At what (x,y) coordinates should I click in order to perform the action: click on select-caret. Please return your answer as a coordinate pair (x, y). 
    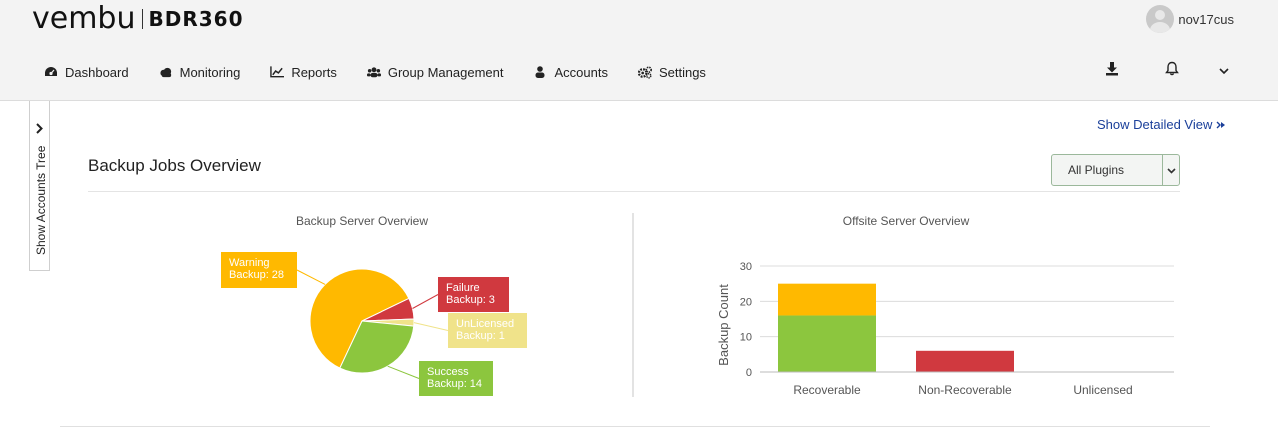
    Looking at the image, I should click on (1170, 170).